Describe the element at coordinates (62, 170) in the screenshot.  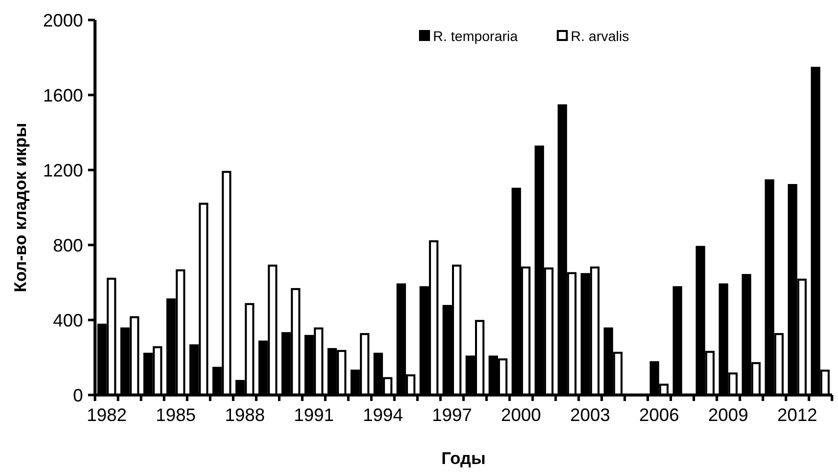
I see `y-tick-label: 1200` at that location.